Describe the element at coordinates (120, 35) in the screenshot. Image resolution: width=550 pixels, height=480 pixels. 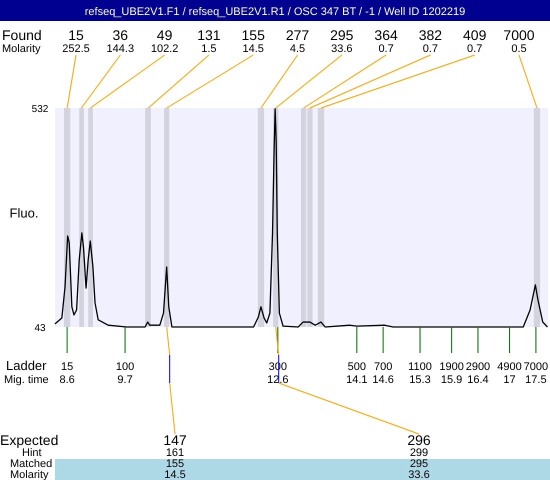
I see `band-label: 36` at that location.